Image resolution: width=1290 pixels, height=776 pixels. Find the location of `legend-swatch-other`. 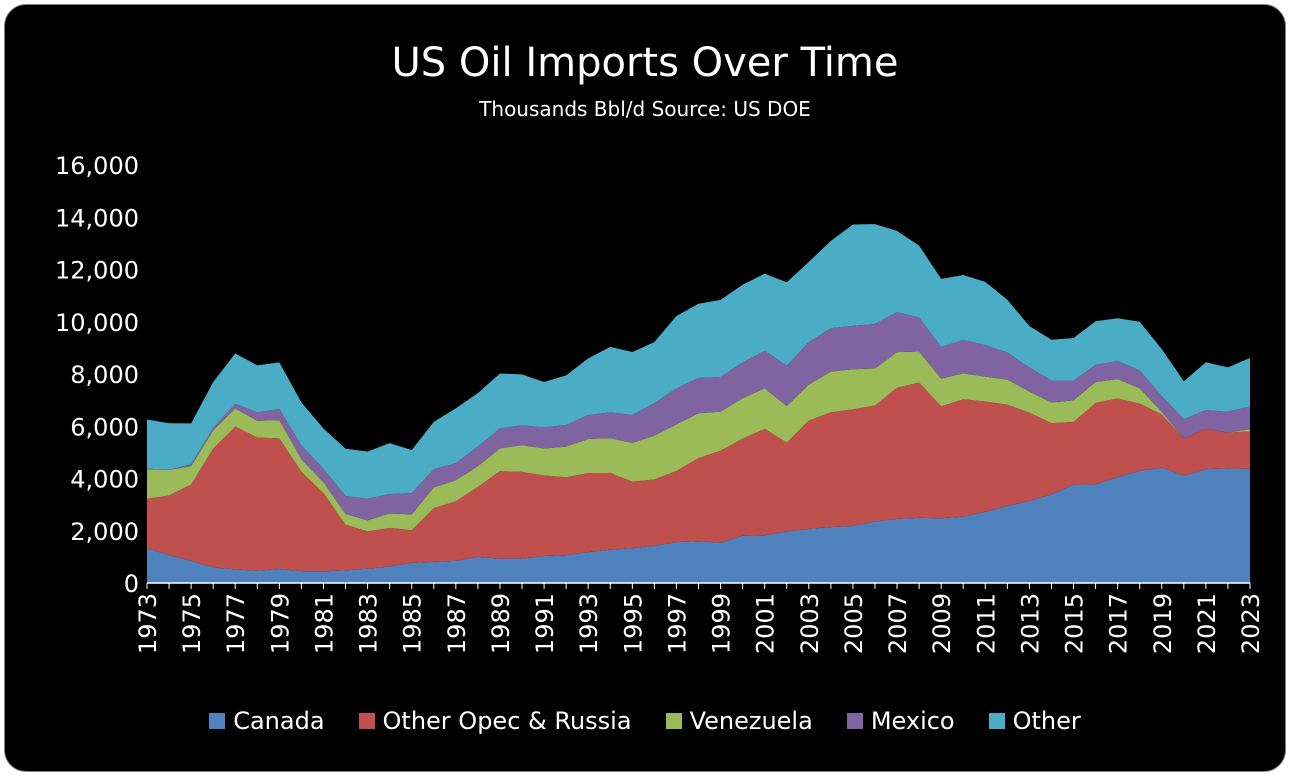

legend-swatch-other is located at coordinates (996, 721).